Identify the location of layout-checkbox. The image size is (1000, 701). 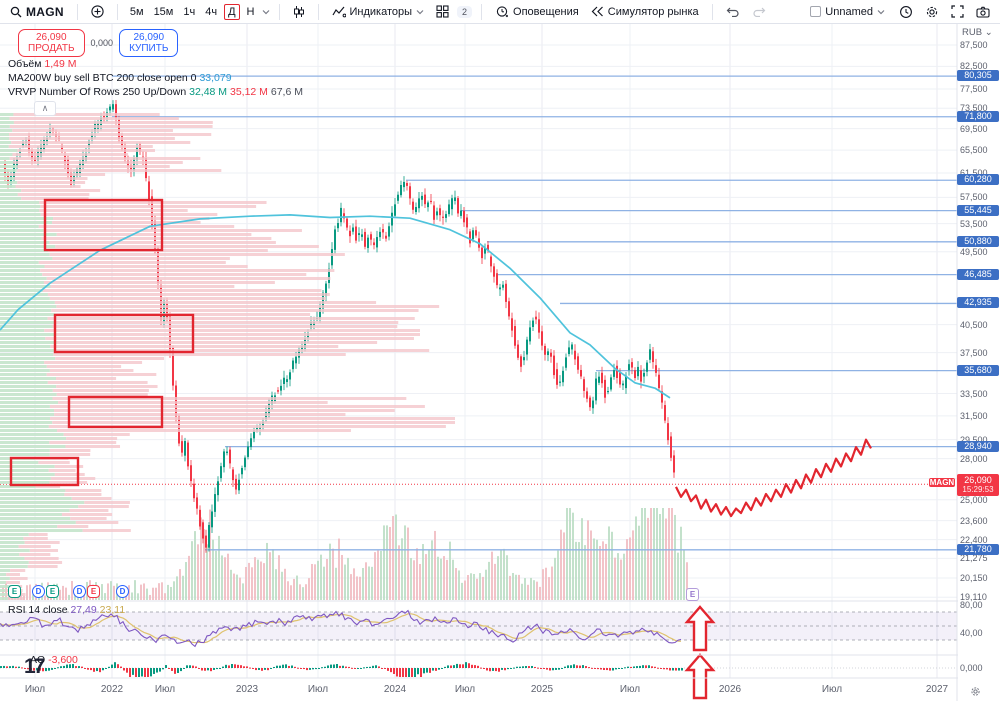
(816, 11).